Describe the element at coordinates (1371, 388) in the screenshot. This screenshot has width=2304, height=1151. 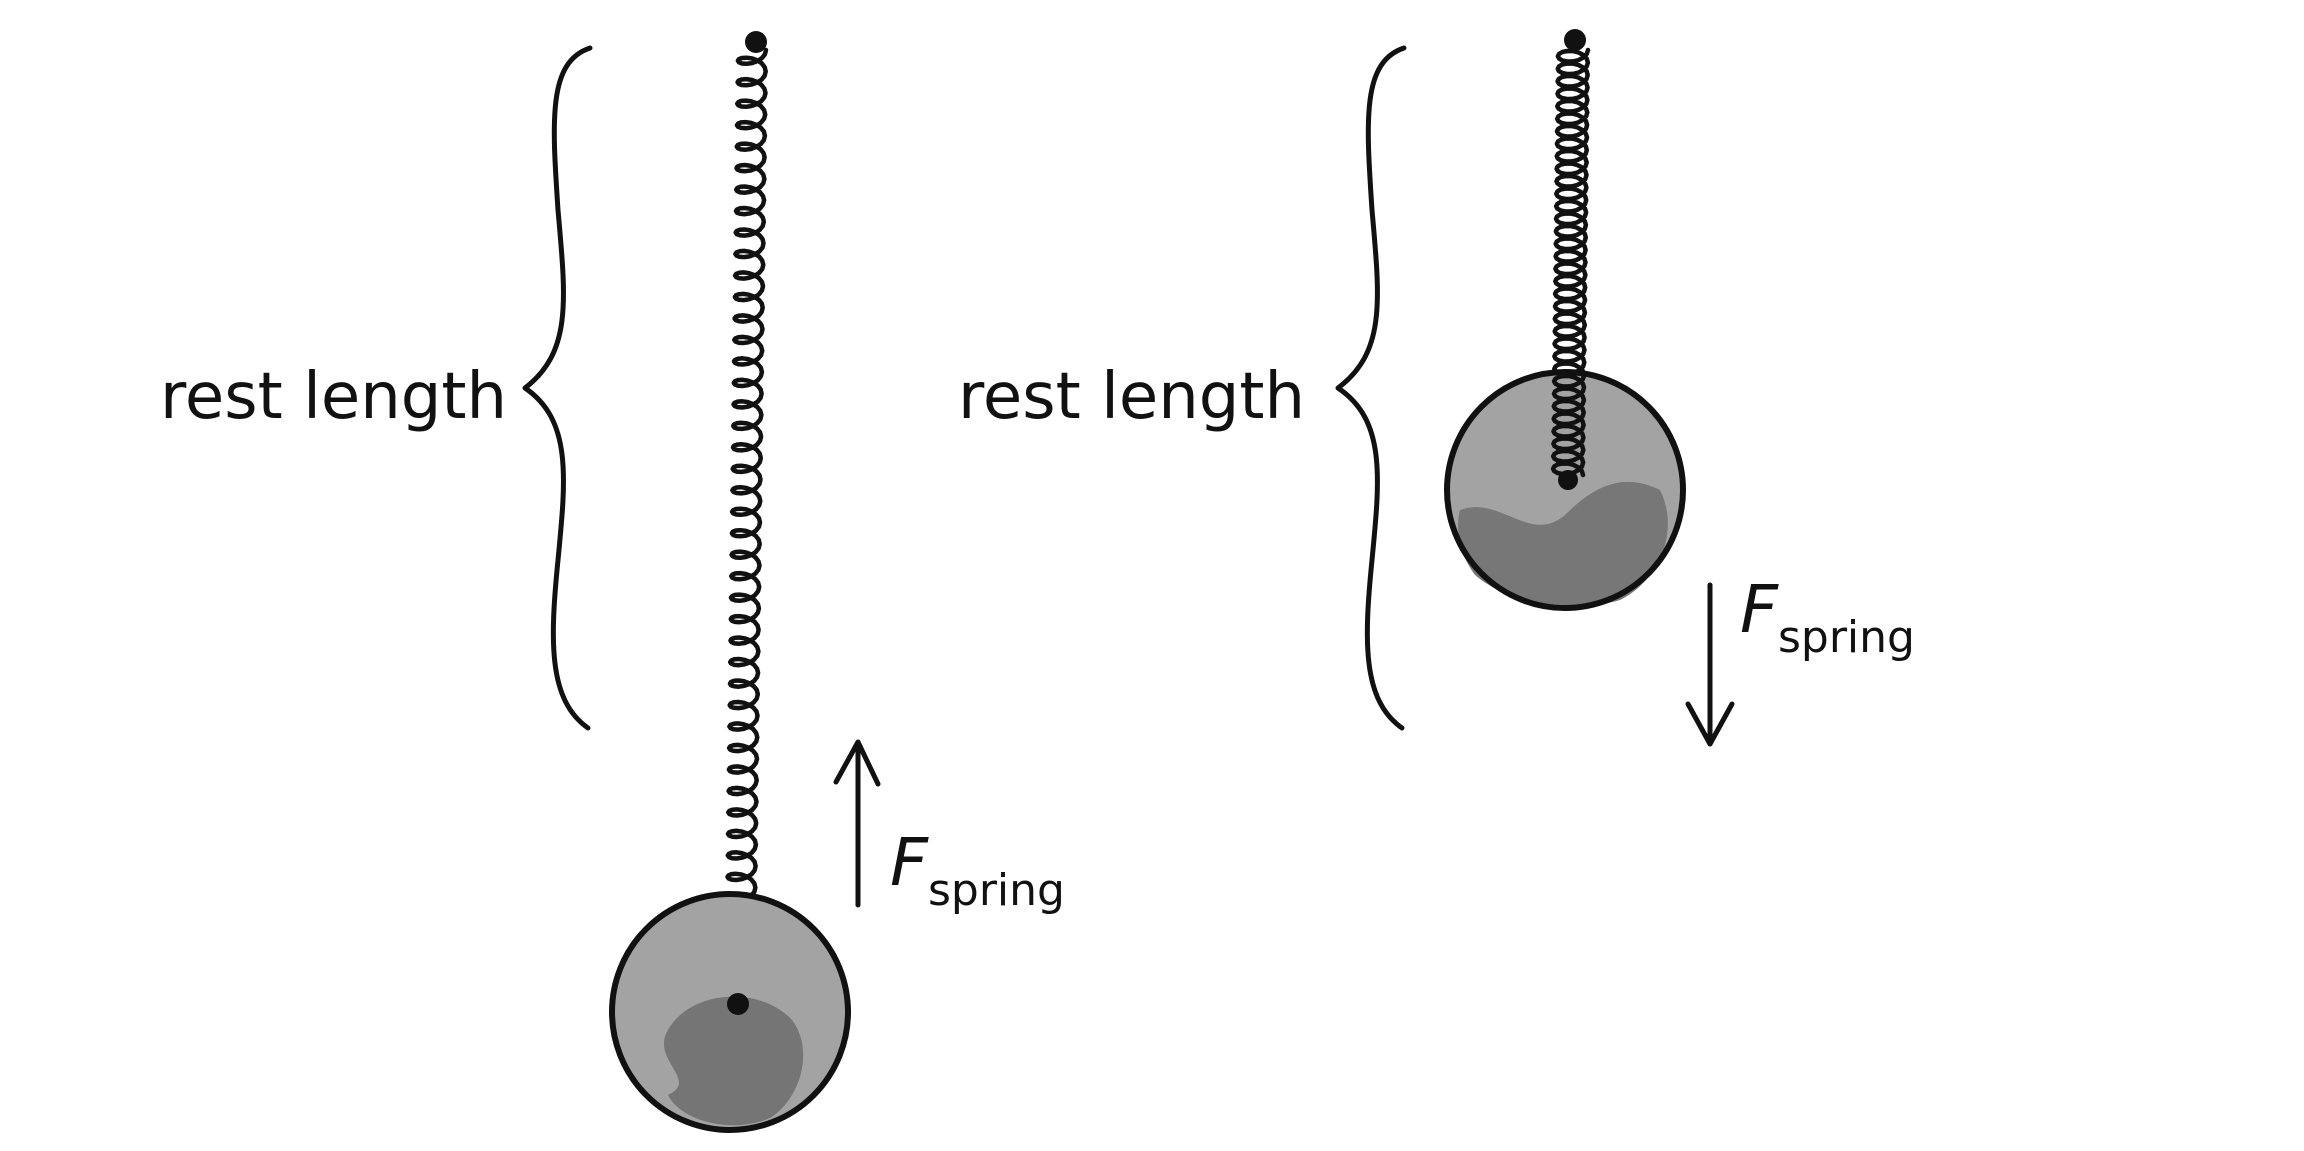
I see `right-rest-length-brace` at that location.